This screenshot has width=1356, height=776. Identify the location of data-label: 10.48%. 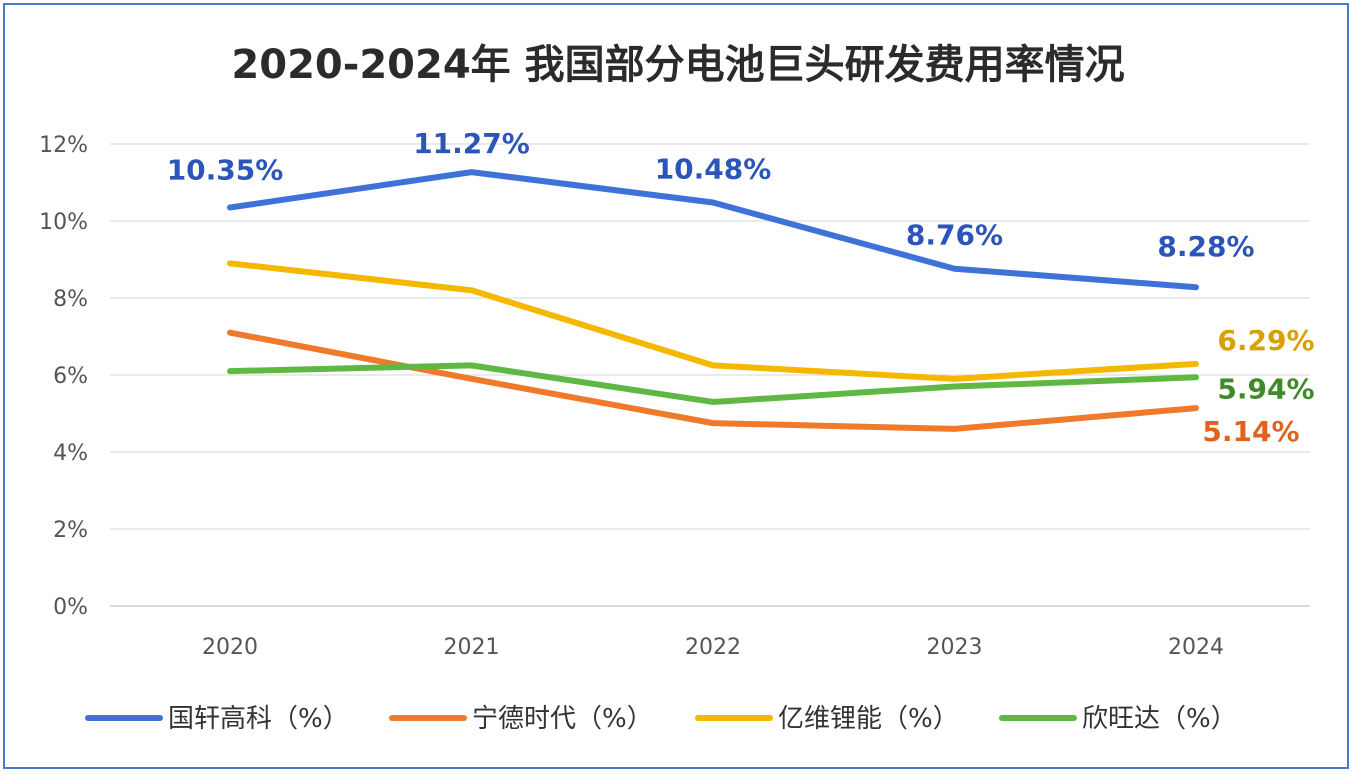
(713, 169).